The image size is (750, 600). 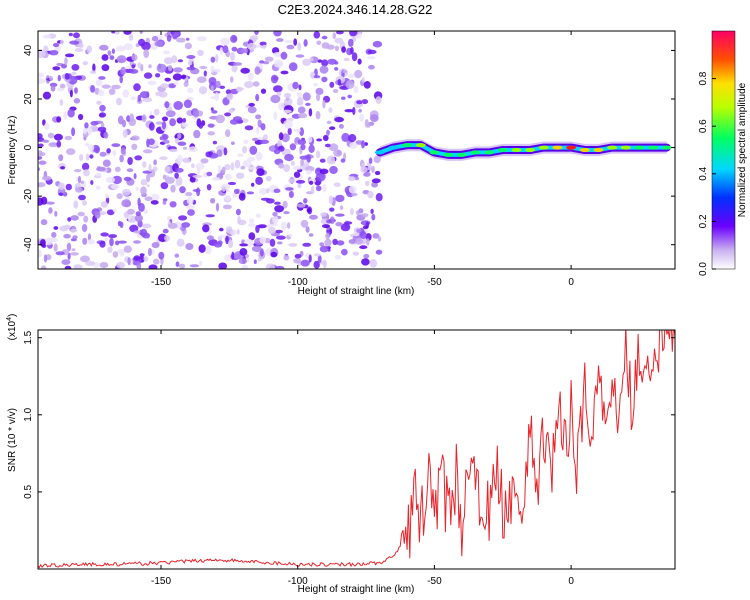 I want to click on chart-title: C2E3.2024.346.14.28.G22, so click(x=355, y=9).